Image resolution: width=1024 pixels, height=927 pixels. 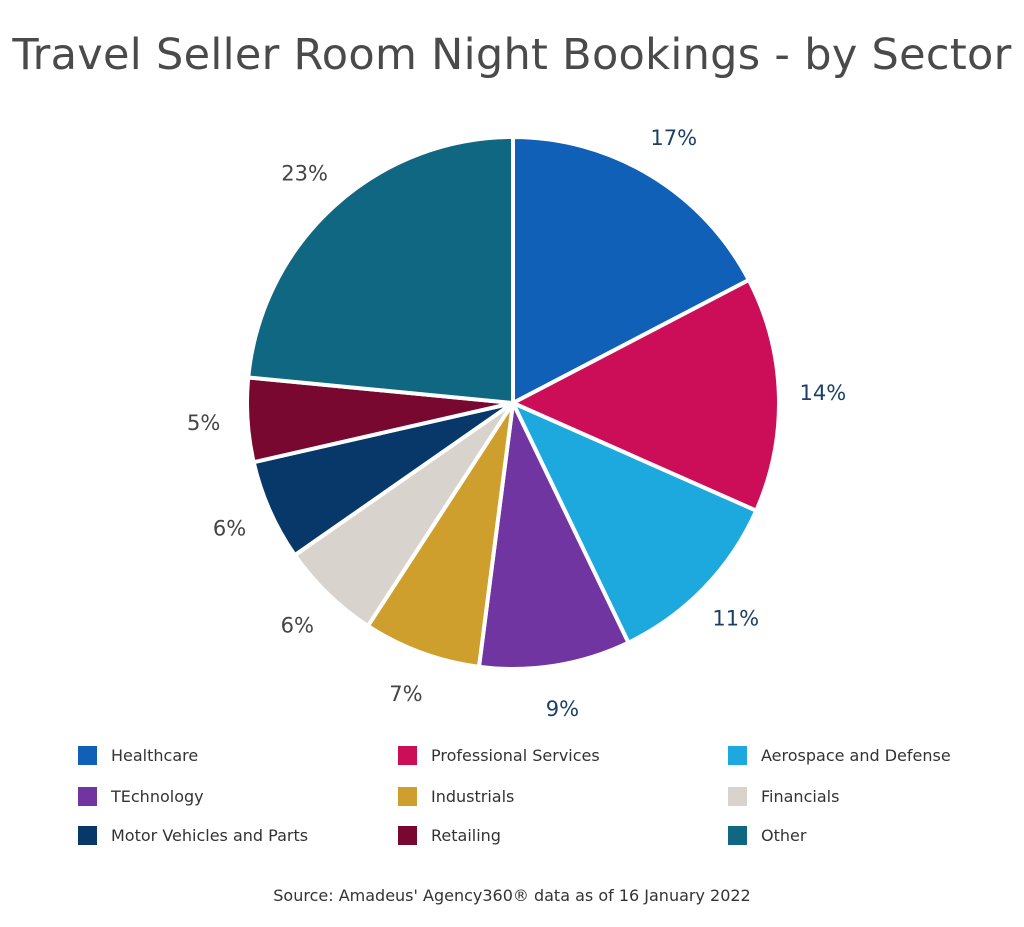 I want to click on data-label-other: 23%, so click(x=304, y=174).